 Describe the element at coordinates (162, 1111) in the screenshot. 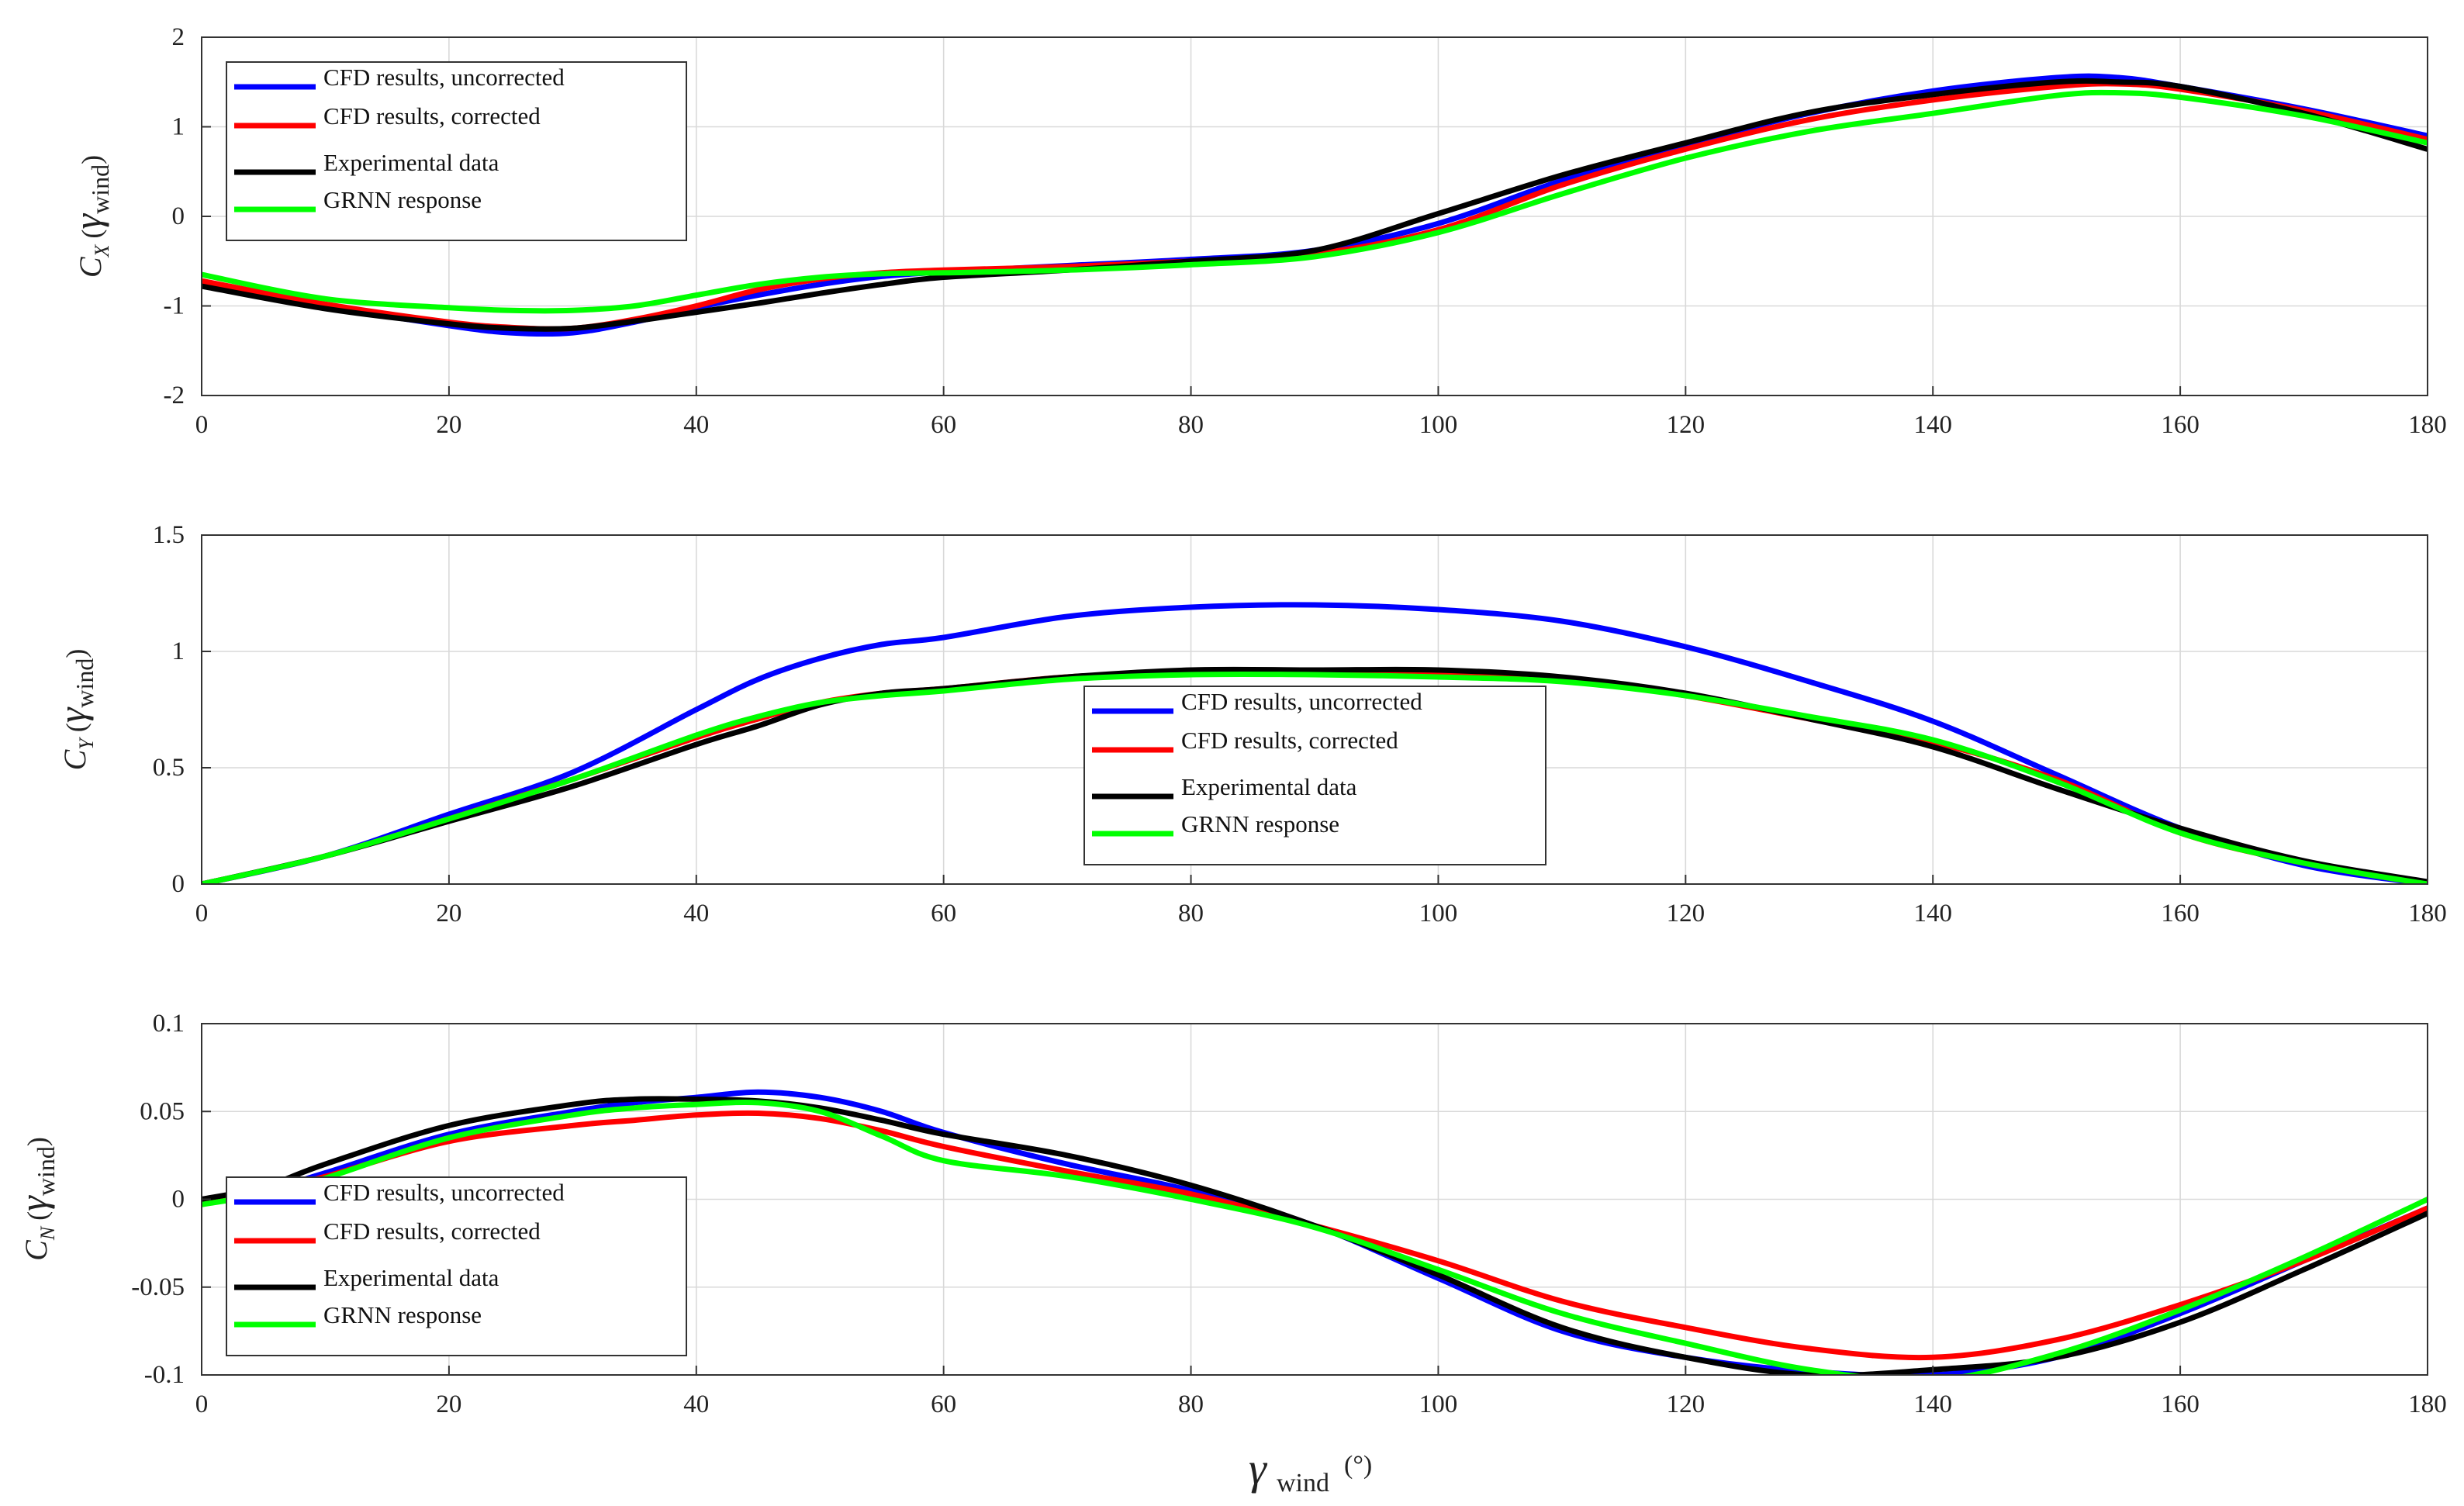

I see `cn-y-tick-label: 0.05` at that location.